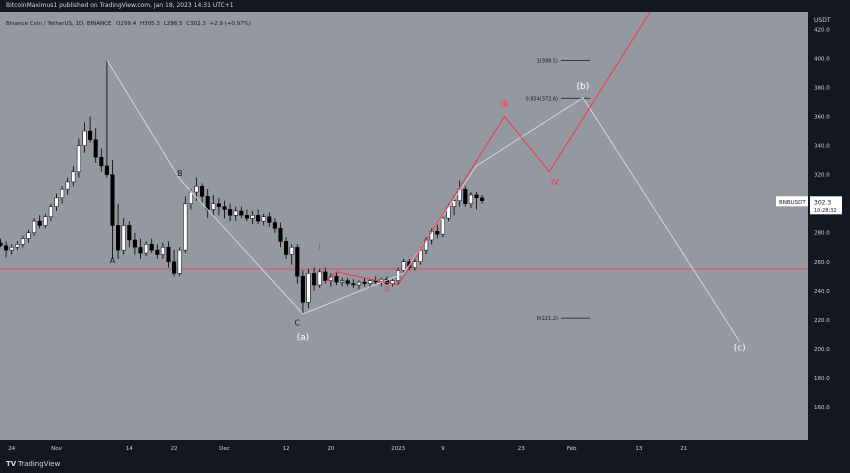  Describe the element at coordinates (547, 319) in the screenshot. I see `fib-label: 0(221.2)` at that location.